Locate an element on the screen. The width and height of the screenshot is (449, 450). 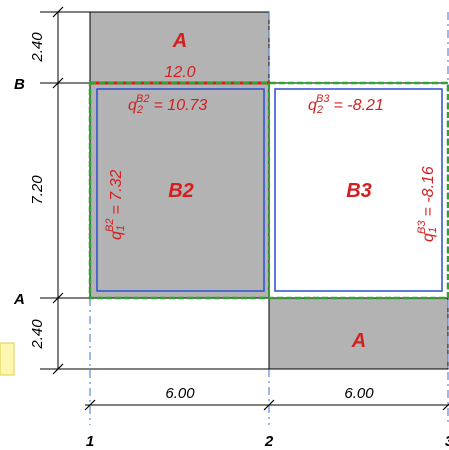
dim-left-middle: 7.20 is located at coordinates (37, 190).